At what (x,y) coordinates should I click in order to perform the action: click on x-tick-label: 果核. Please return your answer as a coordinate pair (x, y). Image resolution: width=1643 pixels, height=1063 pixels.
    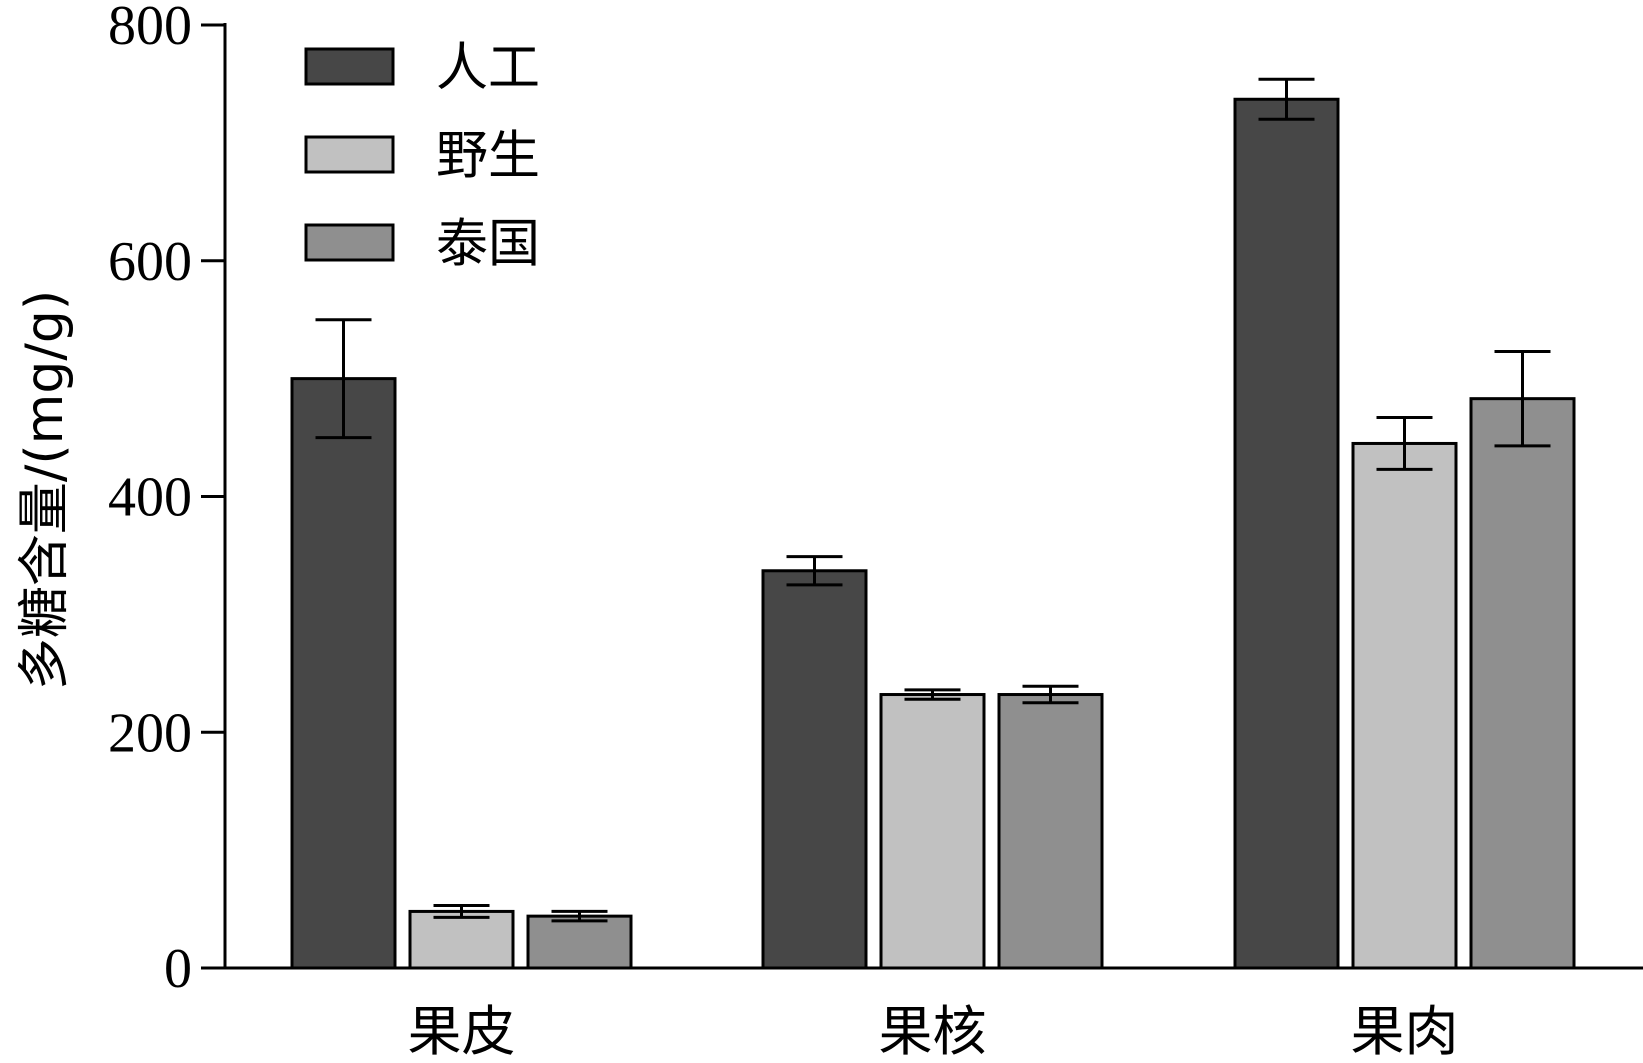
    Looking at the image, I should click on (933, 1031).